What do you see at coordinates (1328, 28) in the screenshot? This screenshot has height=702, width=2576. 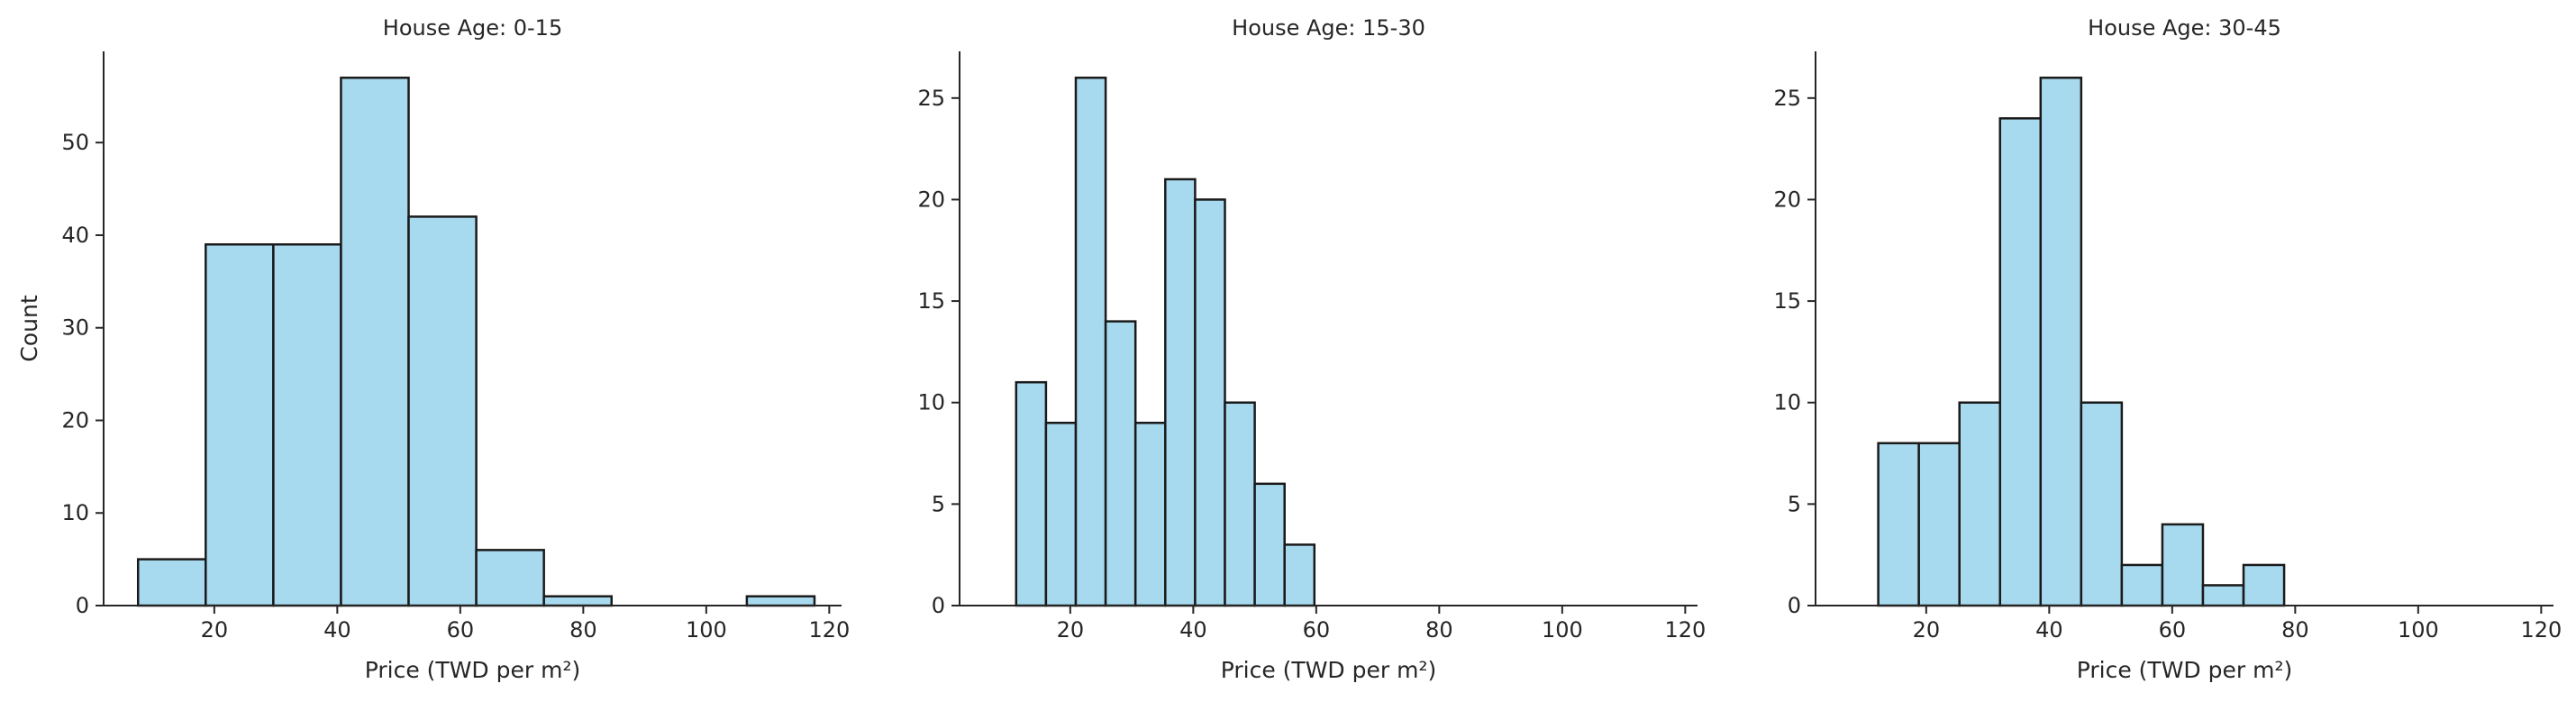 I see `panel-title: House Age: 15-30` at bounding box center [1328, 28].